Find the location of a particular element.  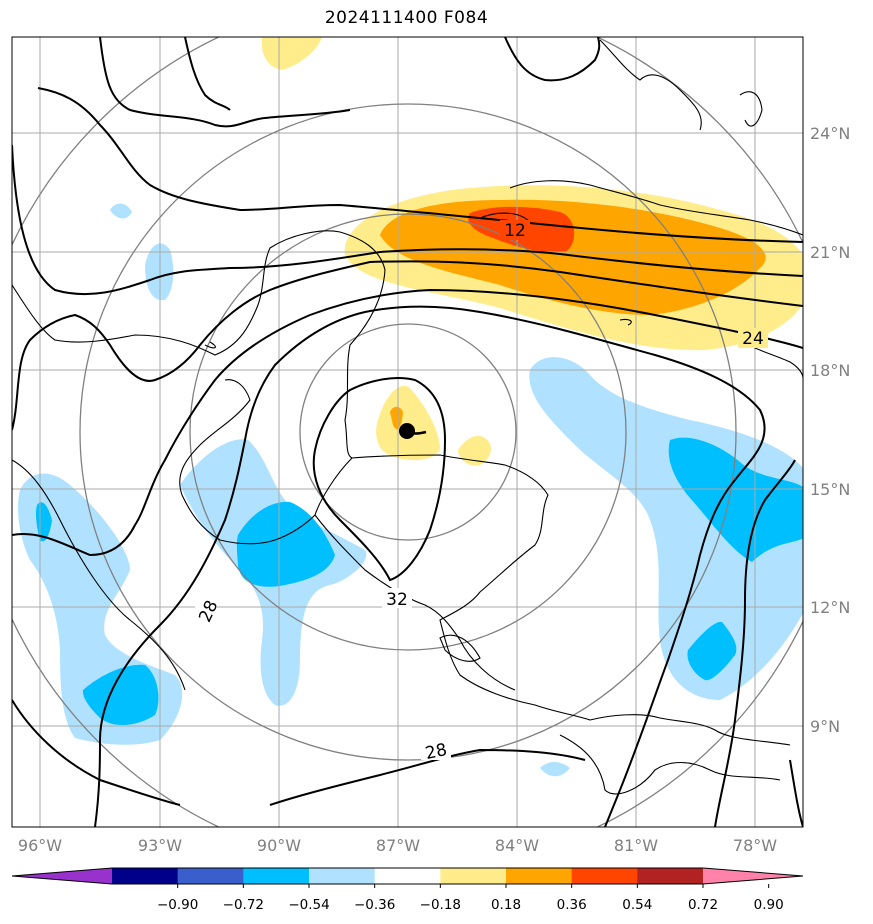

colorbar-outline is located at coordinates (407, 876).